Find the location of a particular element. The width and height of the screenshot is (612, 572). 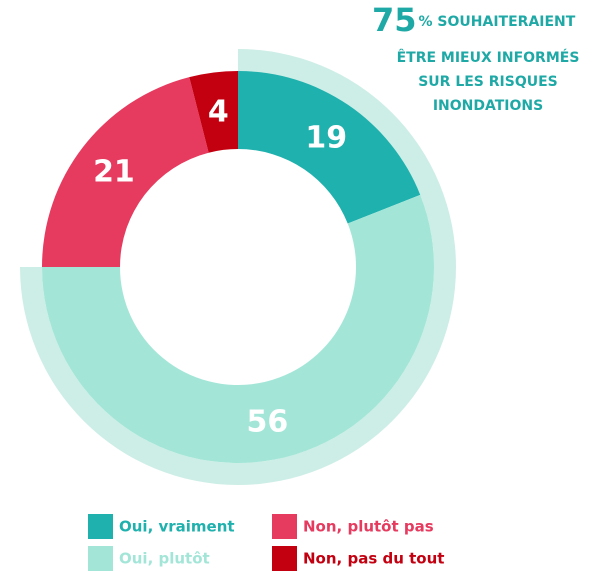

segment-label: 4 is located at coordinates (218, 112).